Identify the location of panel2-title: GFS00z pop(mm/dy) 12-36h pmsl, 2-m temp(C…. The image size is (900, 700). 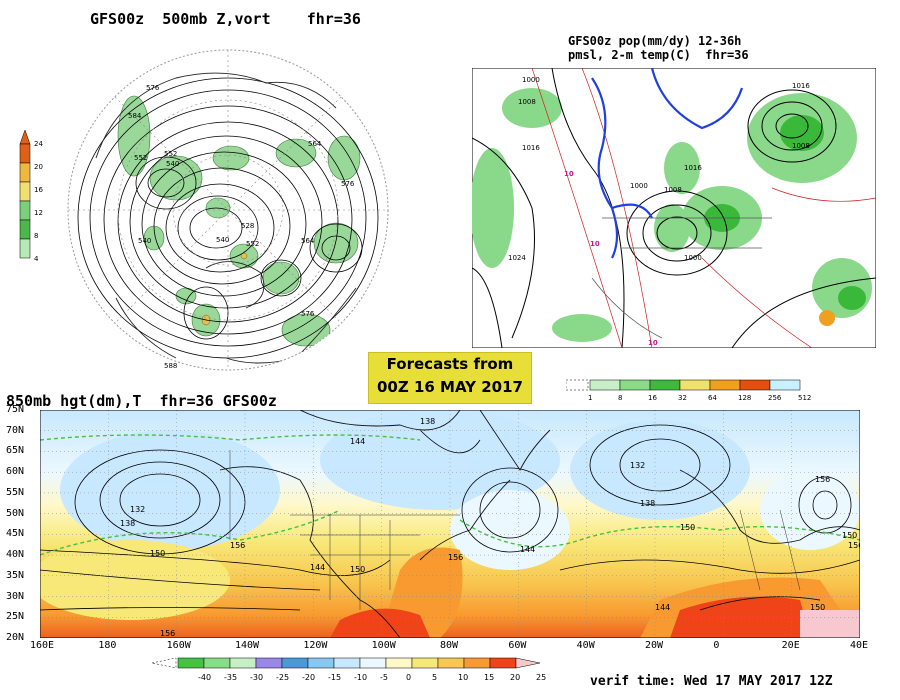
(658, 48).